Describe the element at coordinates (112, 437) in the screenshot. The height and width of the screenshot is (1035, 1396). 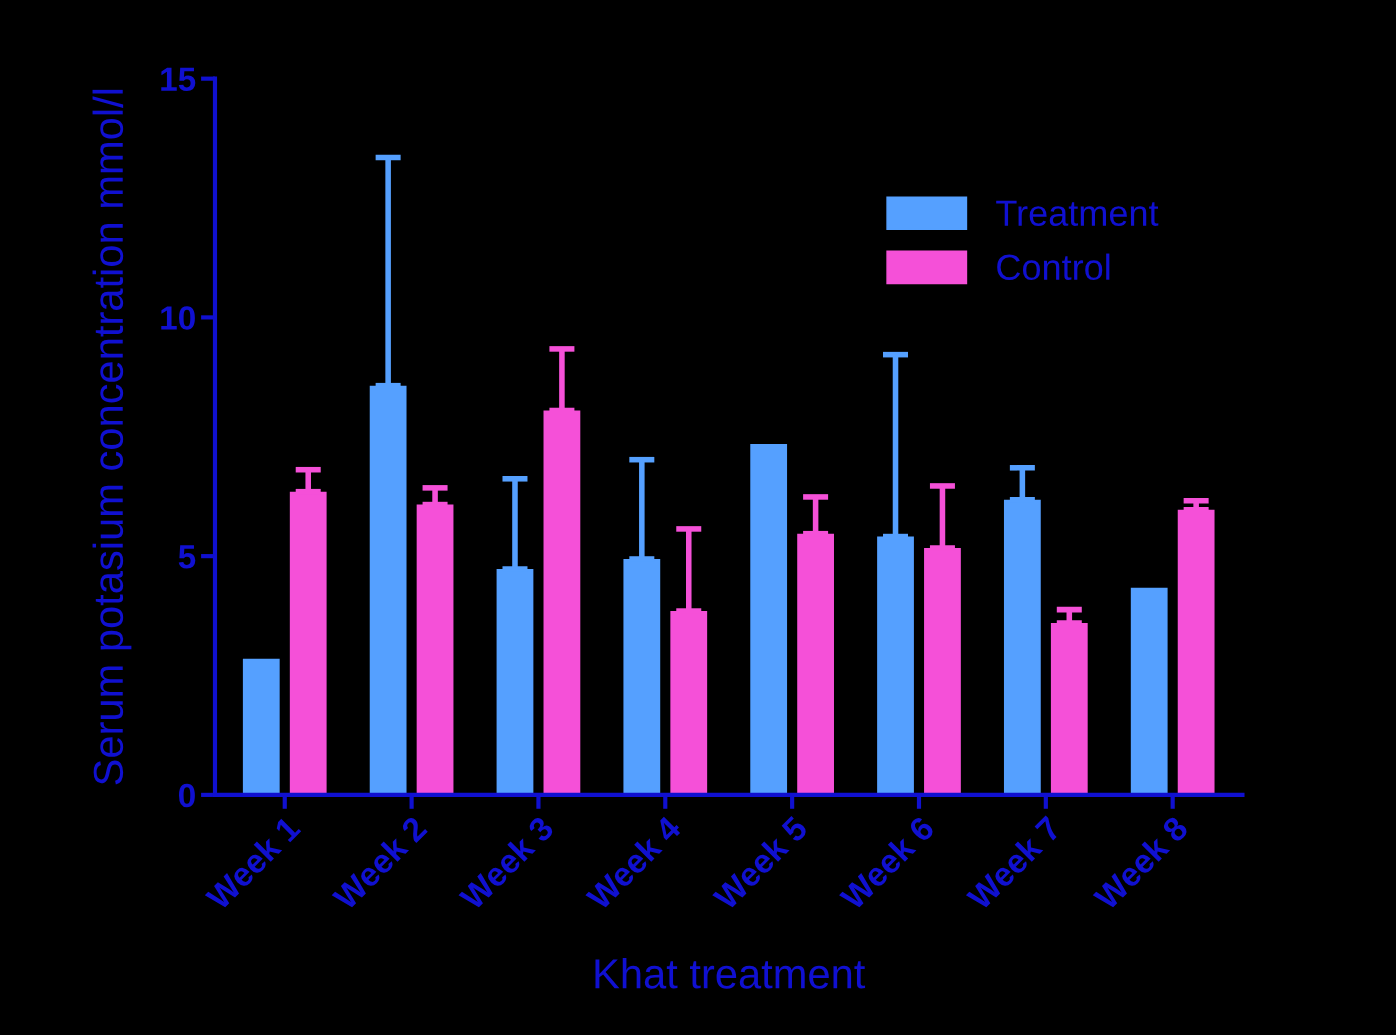
I see `y-axis-title: Serum potasium concentration mmol/l` at that location.